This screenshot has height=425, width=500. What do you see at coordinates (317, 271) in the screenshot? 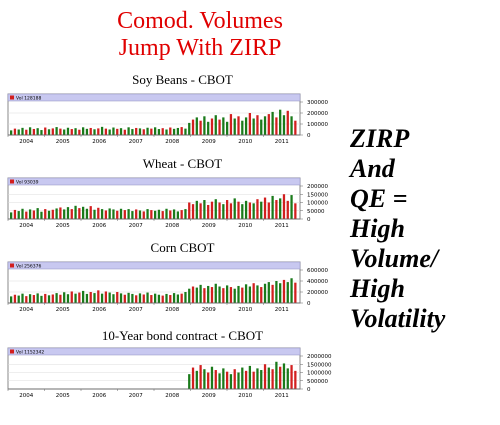
I see `y-tick-label: 600000` at bounding box center [317, 271].